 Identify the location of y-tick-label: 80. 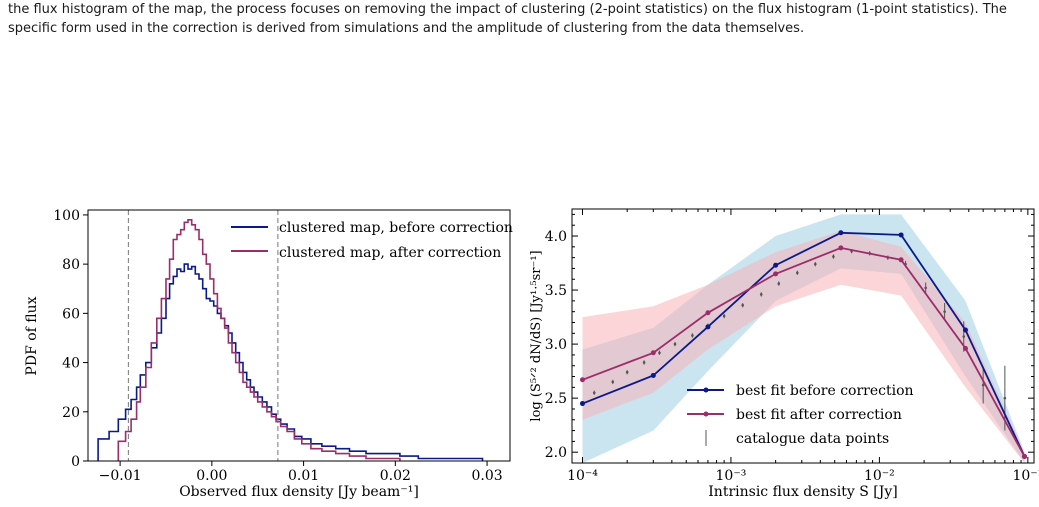
(71, 265).